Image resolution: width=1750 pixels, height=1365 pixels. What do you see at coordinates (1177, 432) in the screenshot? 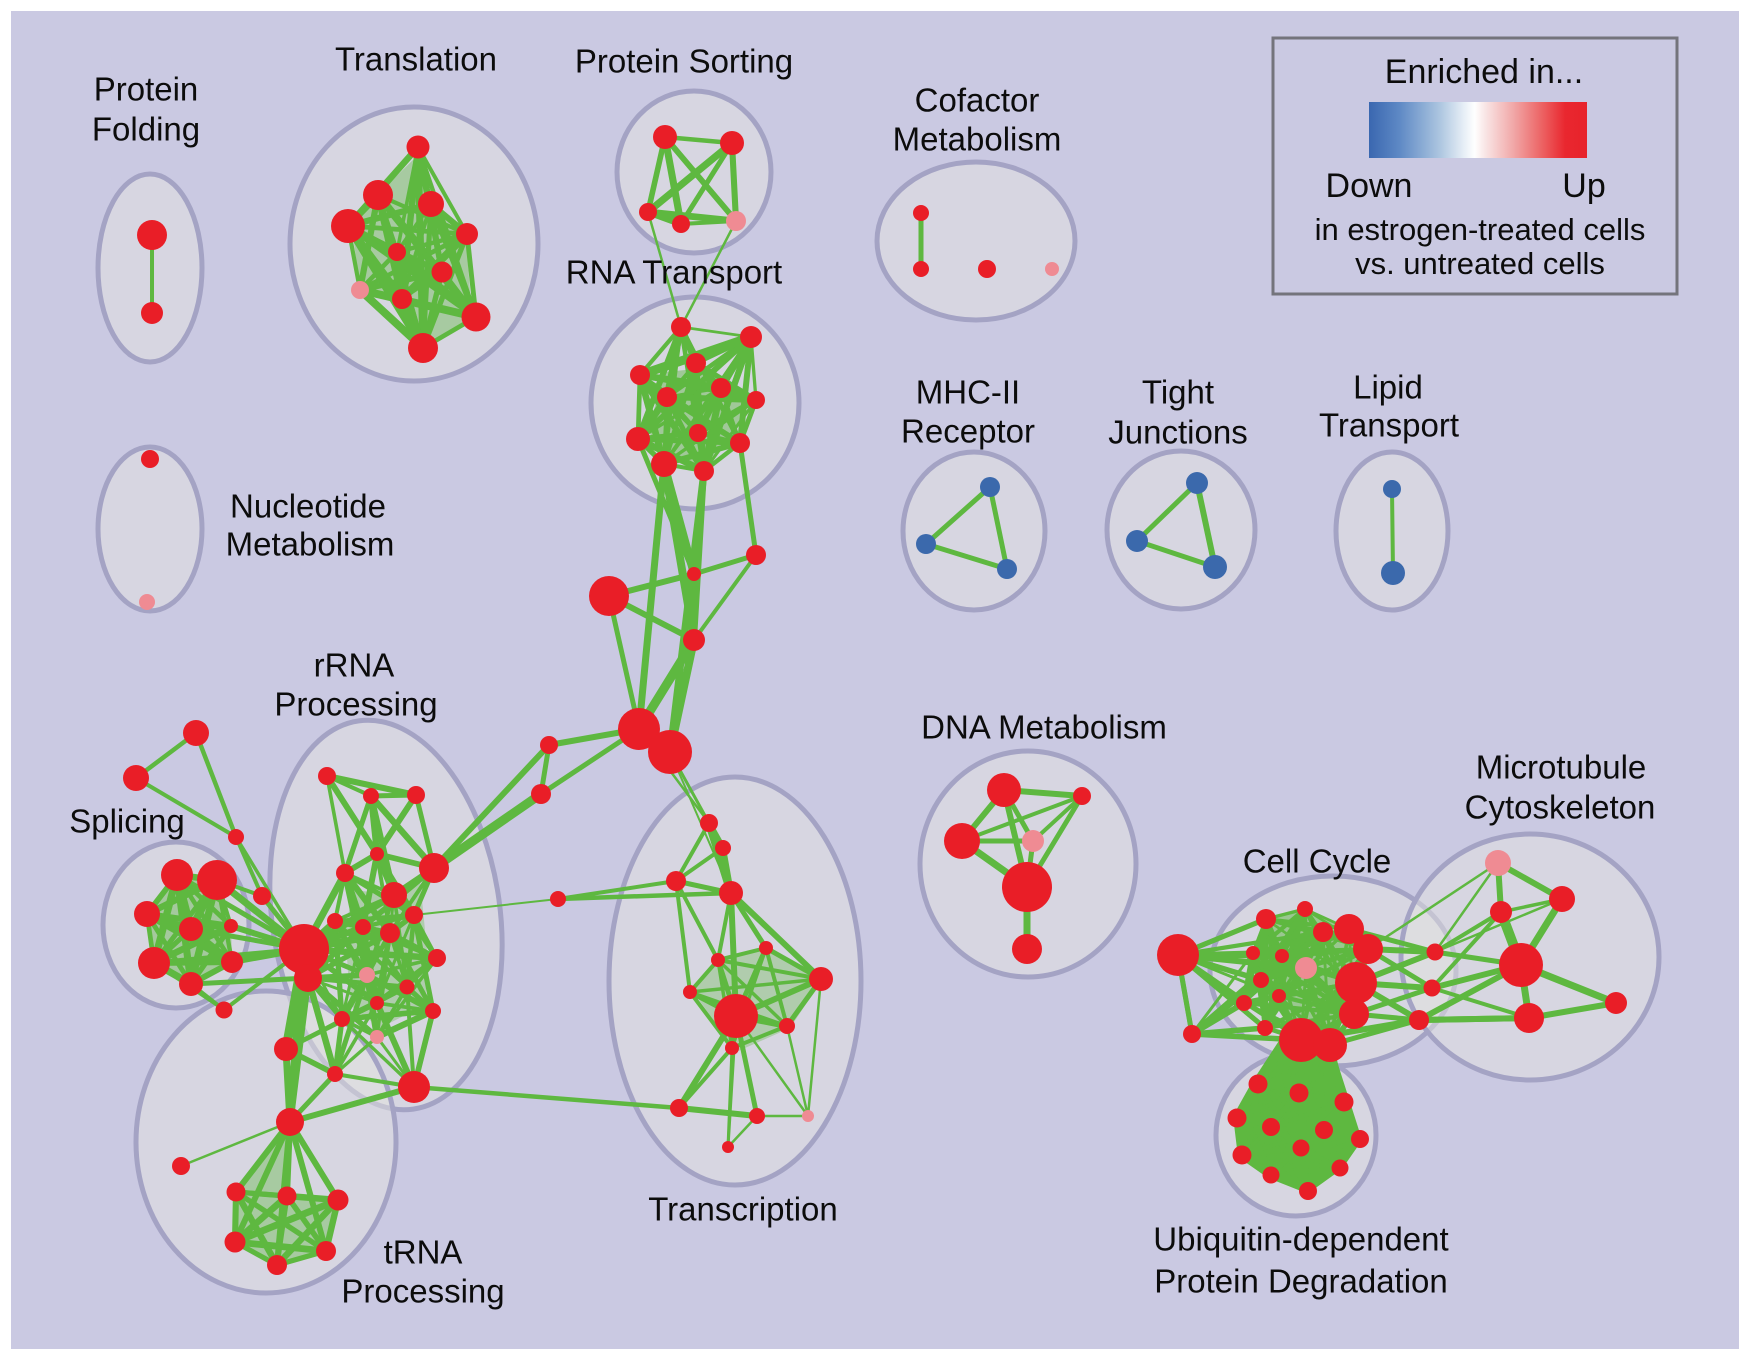
I see `svg-text: Junctions` at bounding box center [1177, 432].